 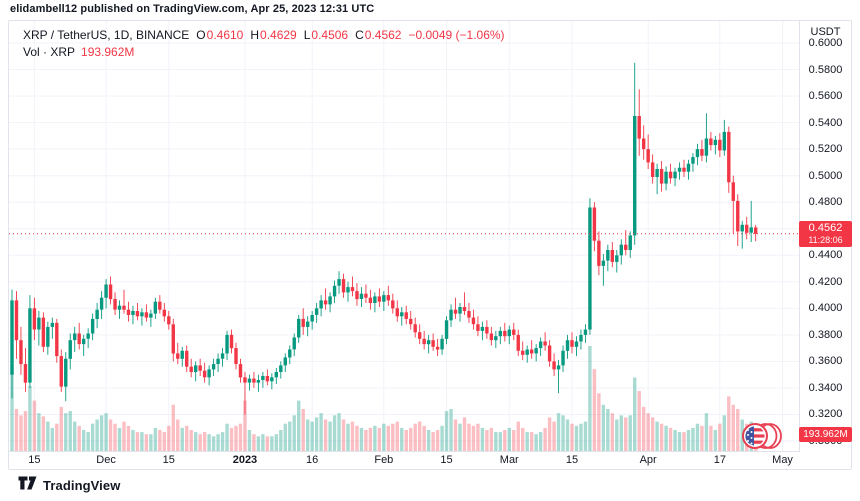 What do you see at coordinates (220, 35) in the screenshot?
I see `ohlc-open: O0.4610` at bounding box center [220, 35].